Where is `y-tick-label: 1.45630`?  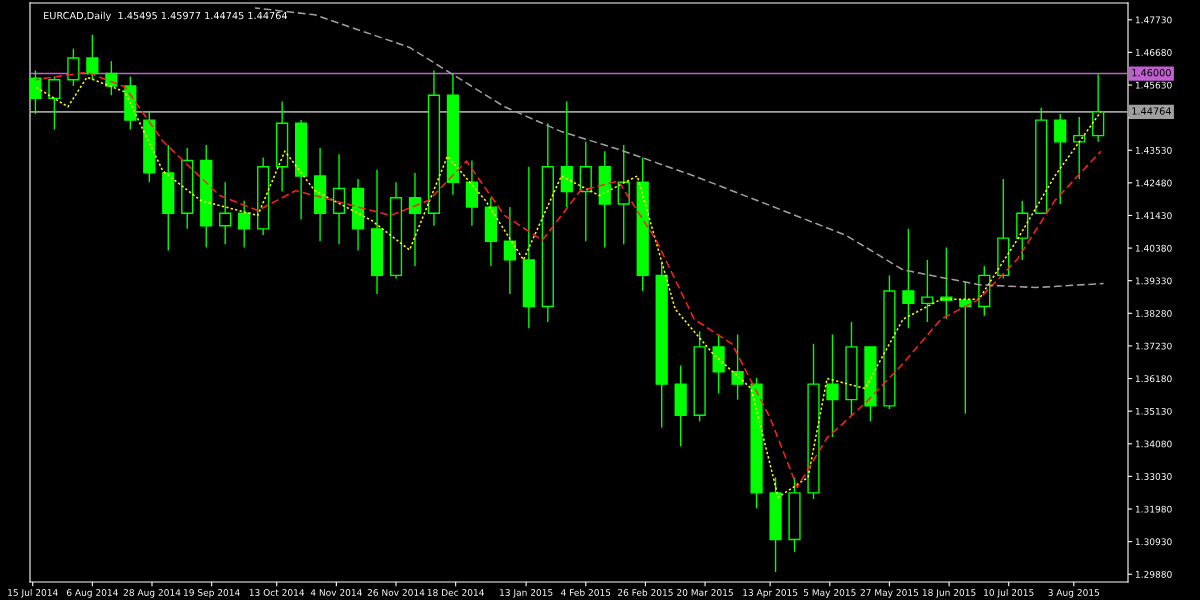 y-tick-label: 1.45630 is located at coordinates (1153, 85).